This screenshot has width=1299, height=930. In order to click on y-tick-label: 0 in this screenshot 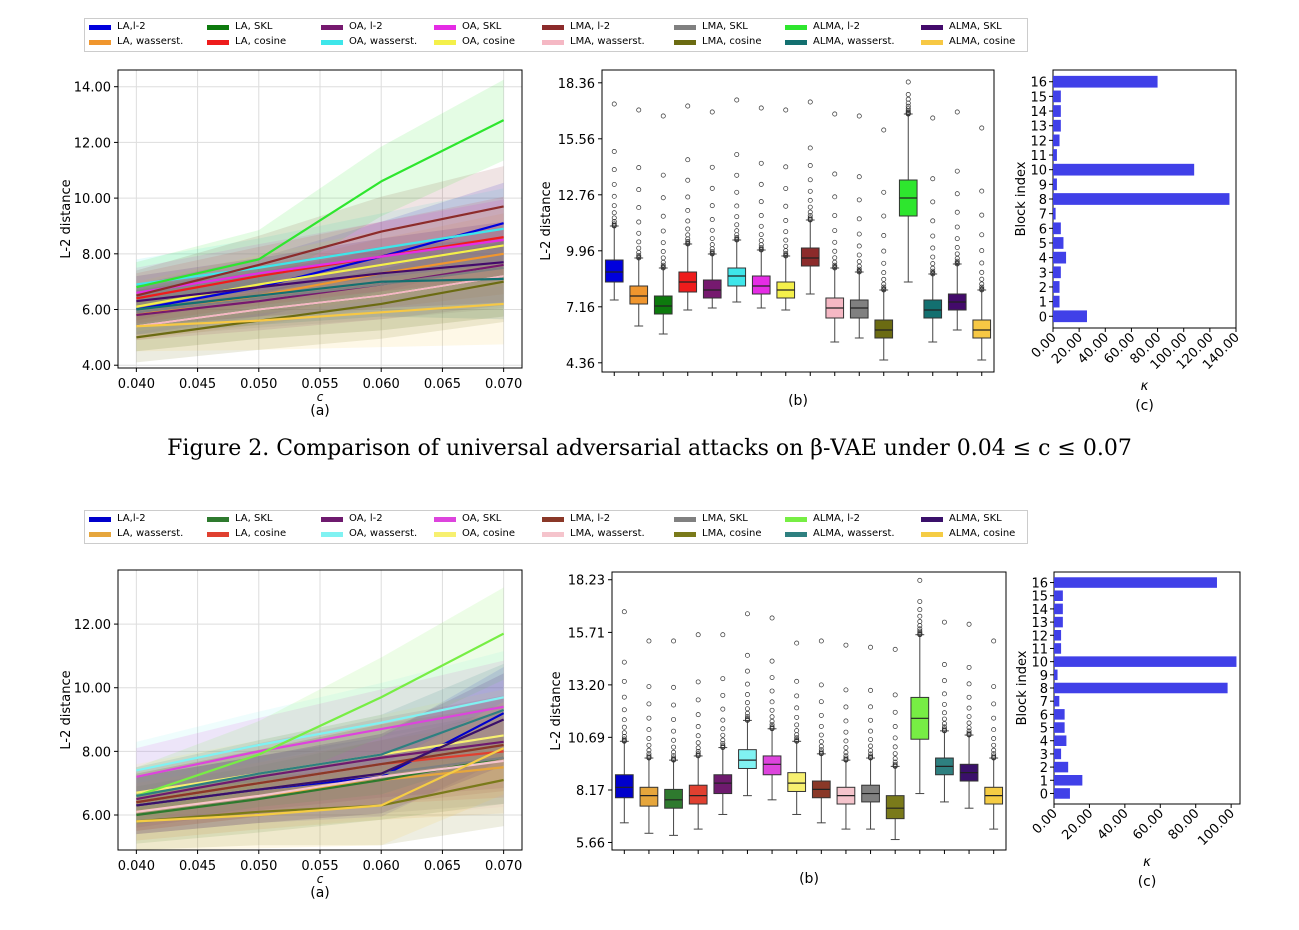, I will do `click(1044, 794)`.